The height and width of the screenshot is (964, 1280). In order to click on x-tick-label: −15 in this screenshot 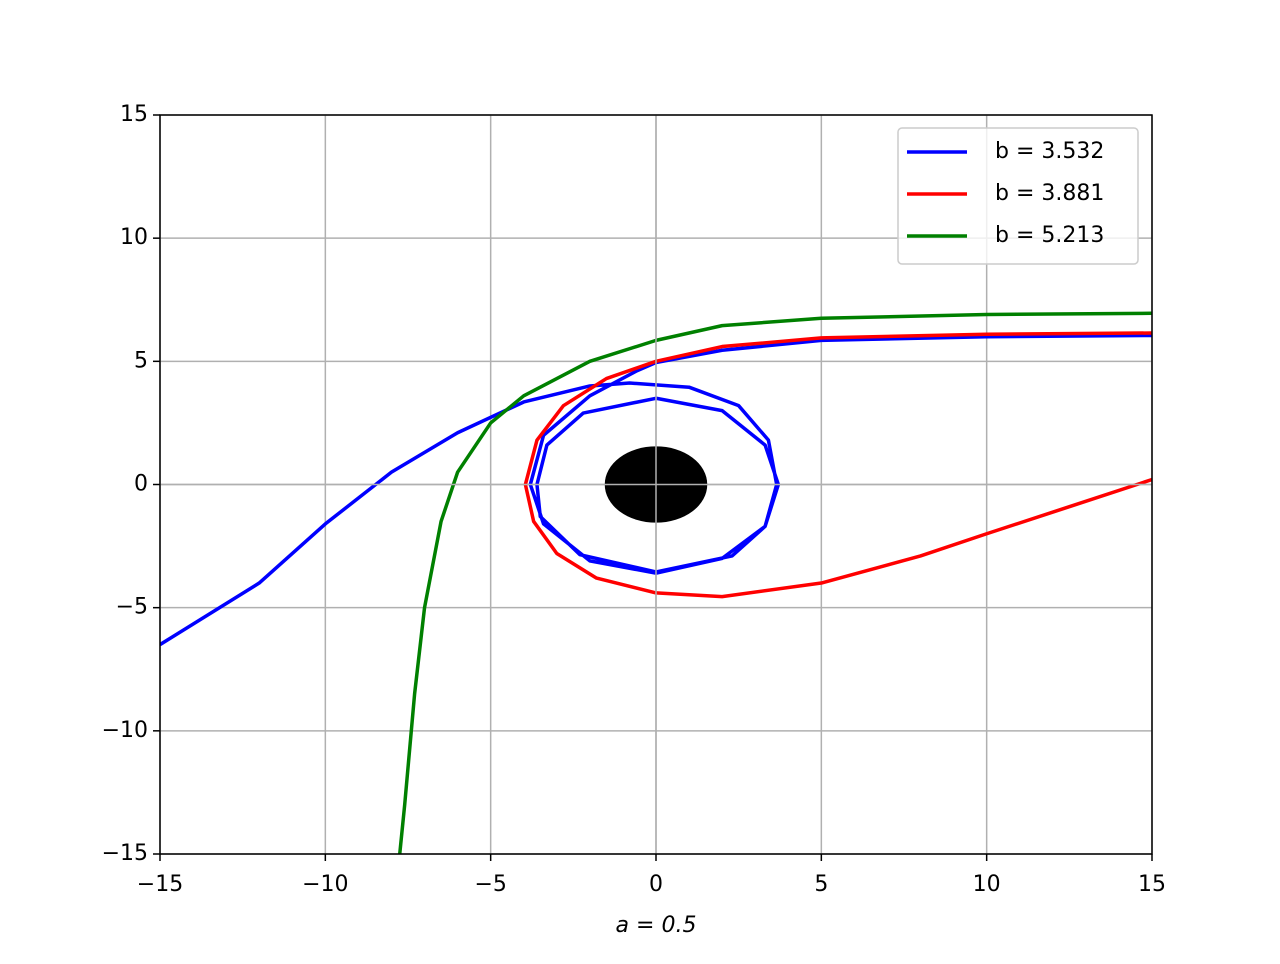, I will do `click(160, 884)`.